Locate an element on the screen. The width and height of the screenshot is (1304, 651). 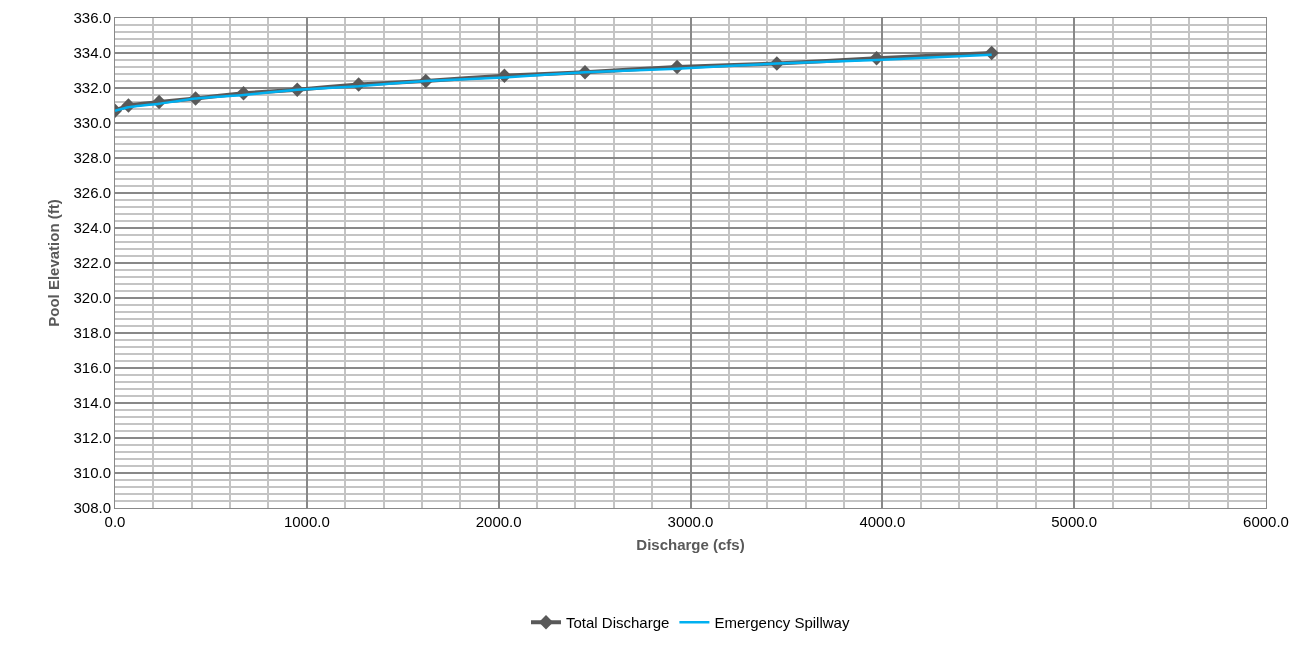
y-tick-label: 334.0 is located at coordinates (92, 53).